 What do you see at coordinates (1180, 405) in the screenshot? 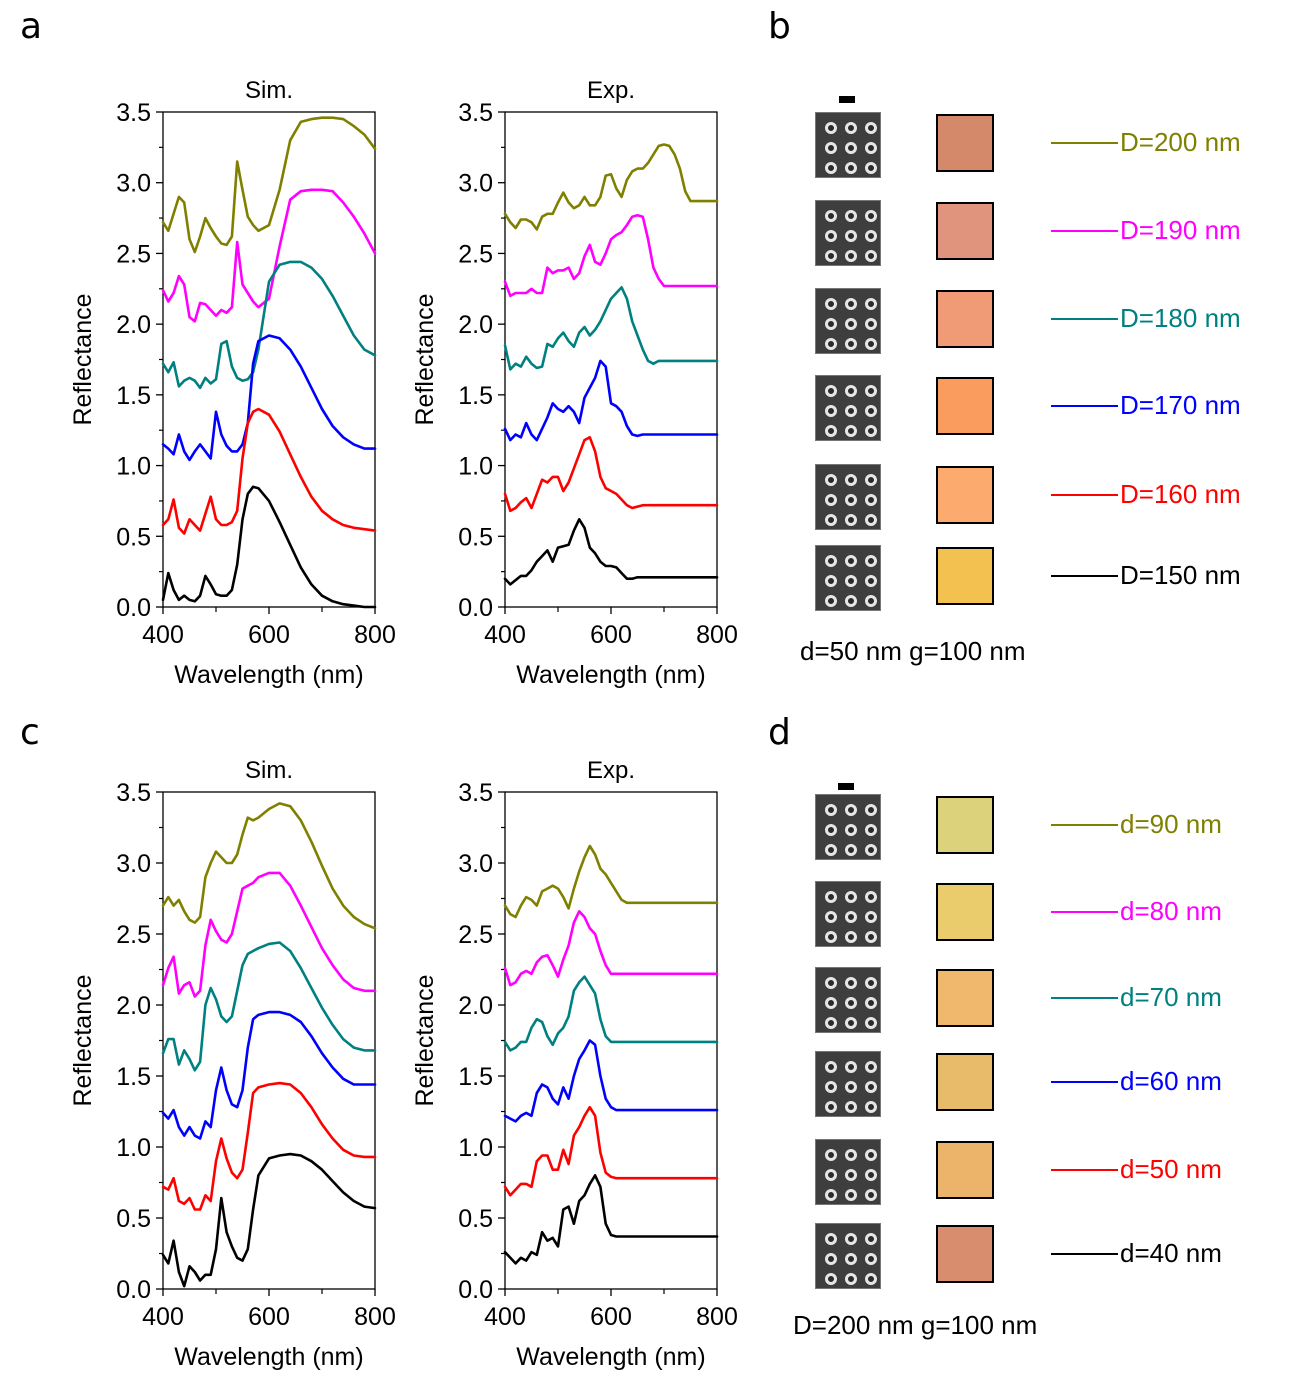
I see `legend-label: D=170 nm` at bounding box center [1180, 405].